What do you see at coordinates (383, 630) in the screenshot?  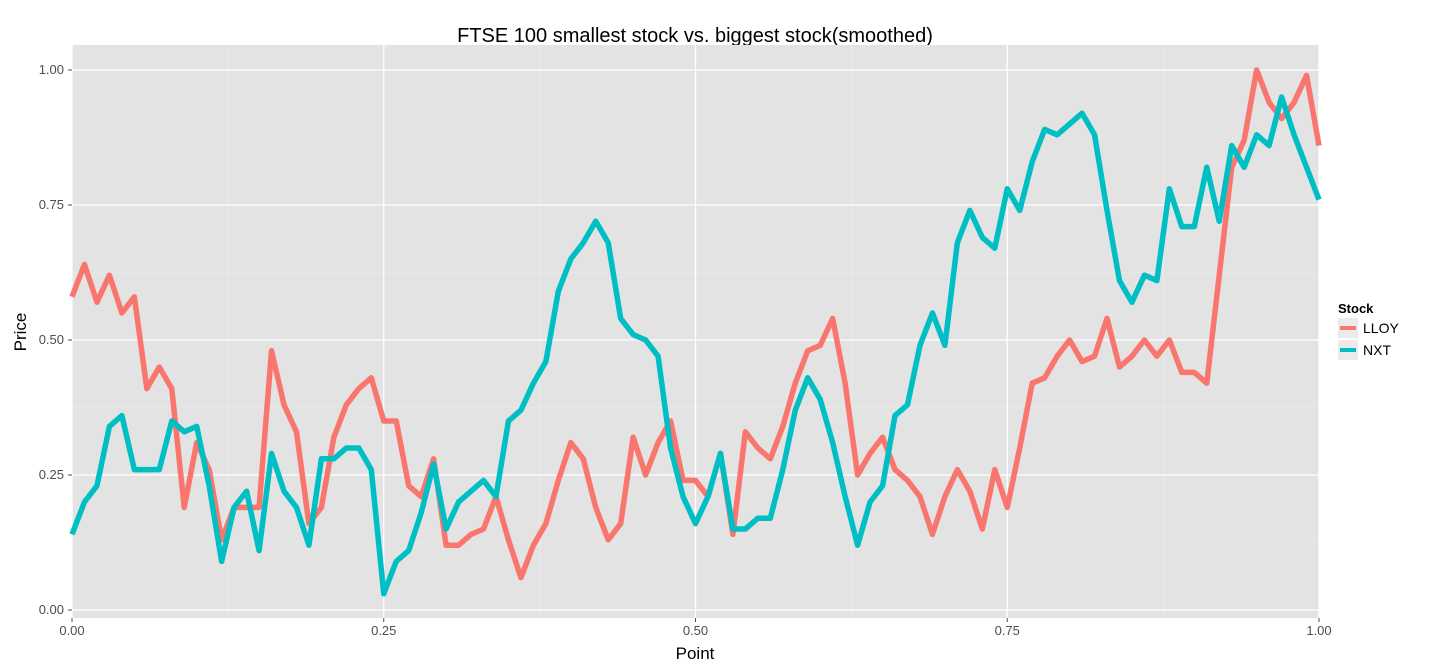 I see `x-tick-label: 0.25` at bounding box center [383, 630].